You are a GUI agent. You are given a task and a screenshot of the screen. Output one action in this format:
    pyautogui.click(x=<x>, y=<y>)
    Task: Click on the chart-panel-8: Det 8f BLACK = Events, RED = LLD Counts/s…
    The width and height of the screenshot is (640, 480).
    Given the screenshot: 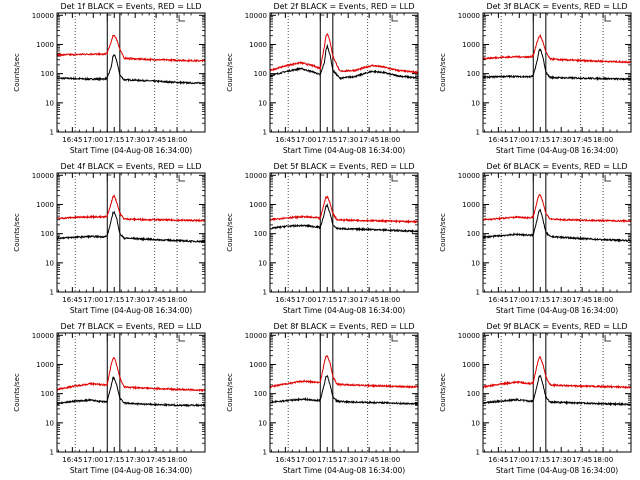 What is the action you would take?
    pyautogui.click(x=322, y=398)
    